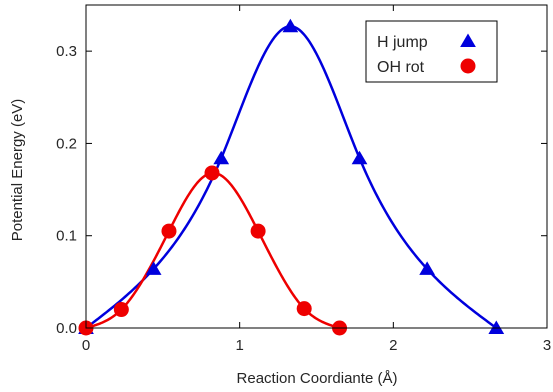  I want to click on legend-box, so click(431, 51).